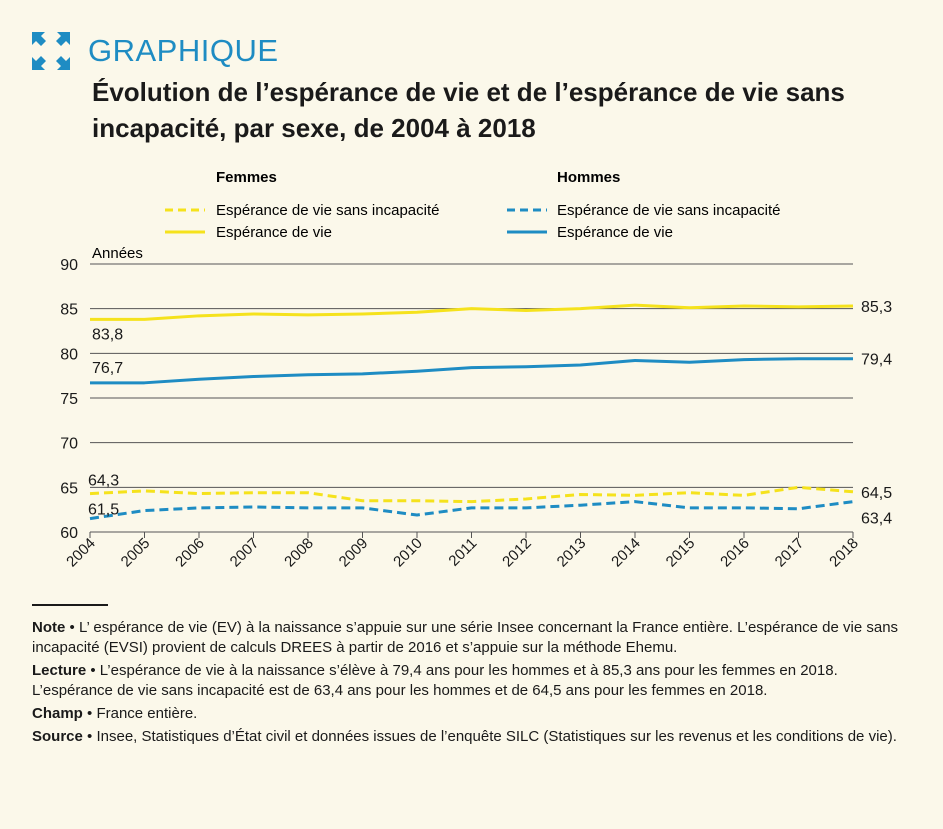 This screenshot has width=943, height=829. What do you see at coordinates (299, 553) in the screenshot?
I see `x-tick-label: 2008` at bounding box center [299, 553].